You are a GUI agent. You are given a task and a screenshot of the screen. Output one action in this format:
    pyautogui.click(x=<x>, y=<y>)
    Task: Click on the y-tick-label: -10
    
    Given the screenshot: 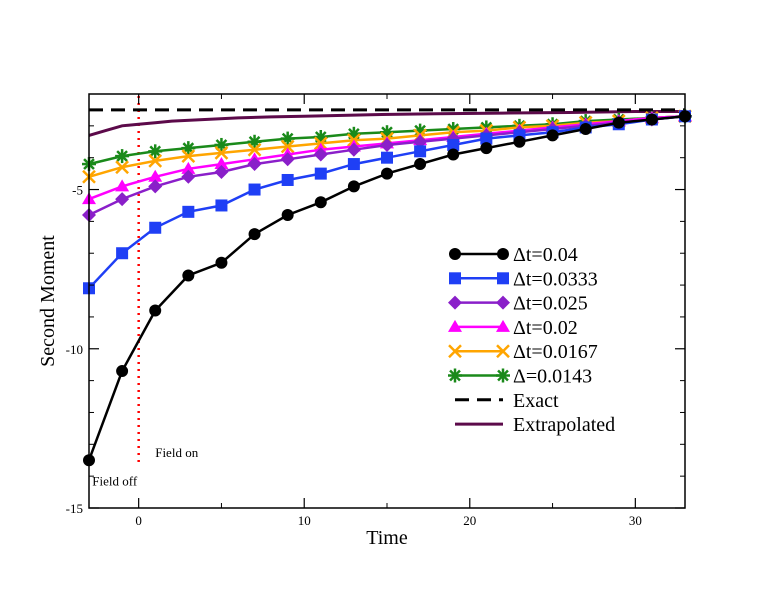 What is the action you would take?
    pyautogui.click(x=74, y=349)
    